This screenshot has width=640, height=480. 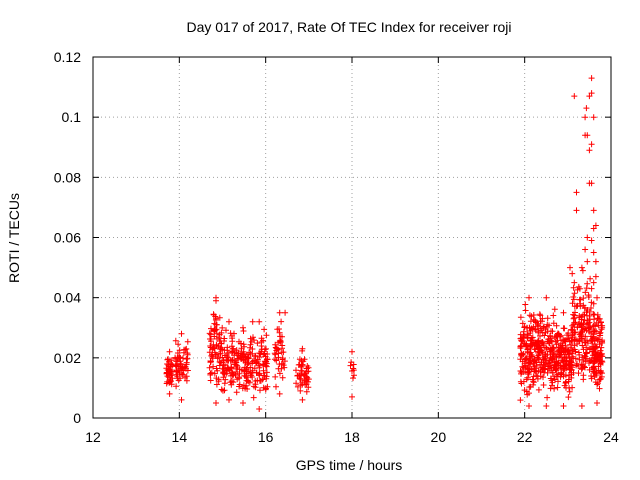 I want to click on y-tick-label: 0.08, so click(x=67, y=177).